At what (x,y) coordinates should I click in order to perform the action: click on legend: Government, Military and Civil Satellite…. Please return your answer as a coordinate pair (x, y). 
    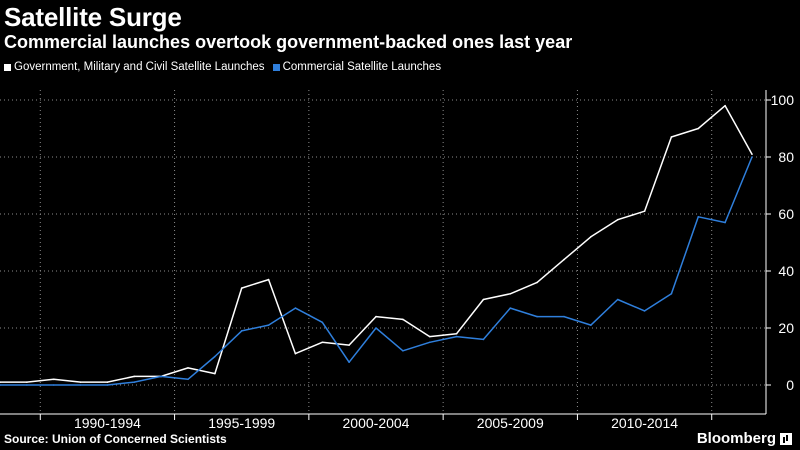
    Looking at the image, I should click on (222, 67).